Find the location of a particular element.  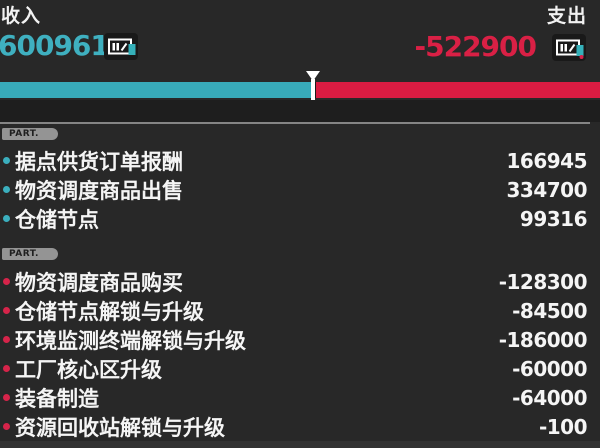

ledger-item-value: -84500 is located at coordinates (549, 310).